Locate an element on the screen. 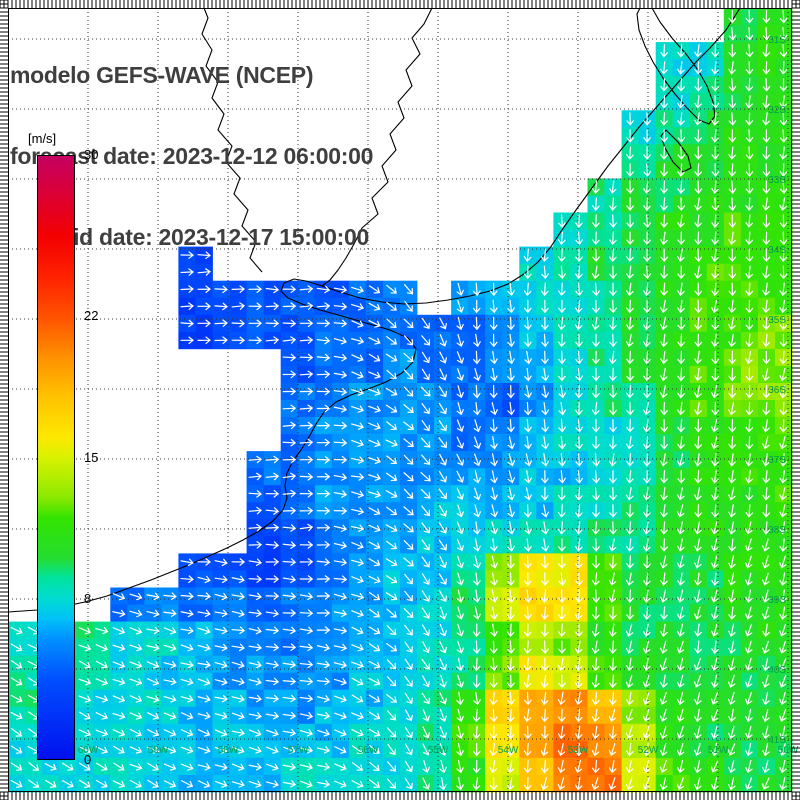 The height and width of the screenshot is (800, 800). lat-label: 33S is located at coordinates (777, 180).